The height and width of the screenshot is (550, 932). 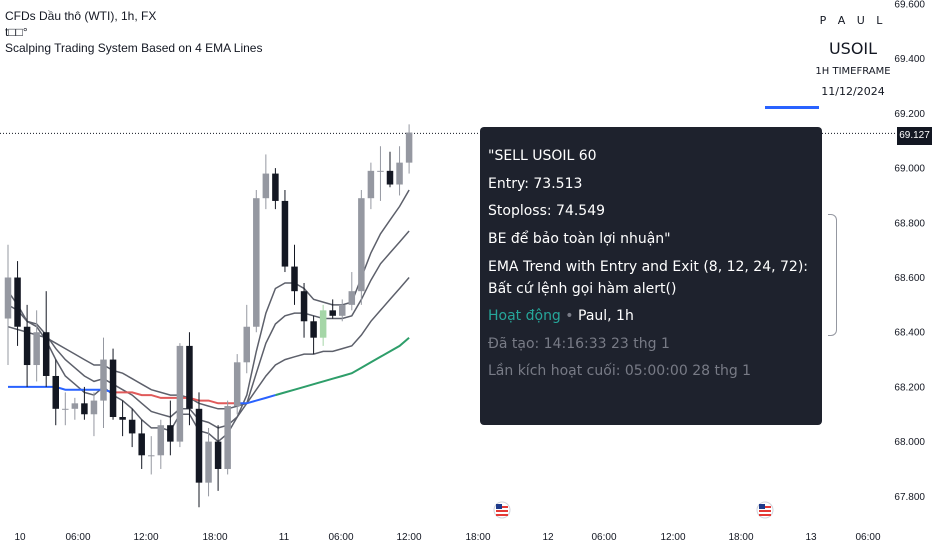 I want to click on brand-symbol: USOIL, so click(x=853, y=48).